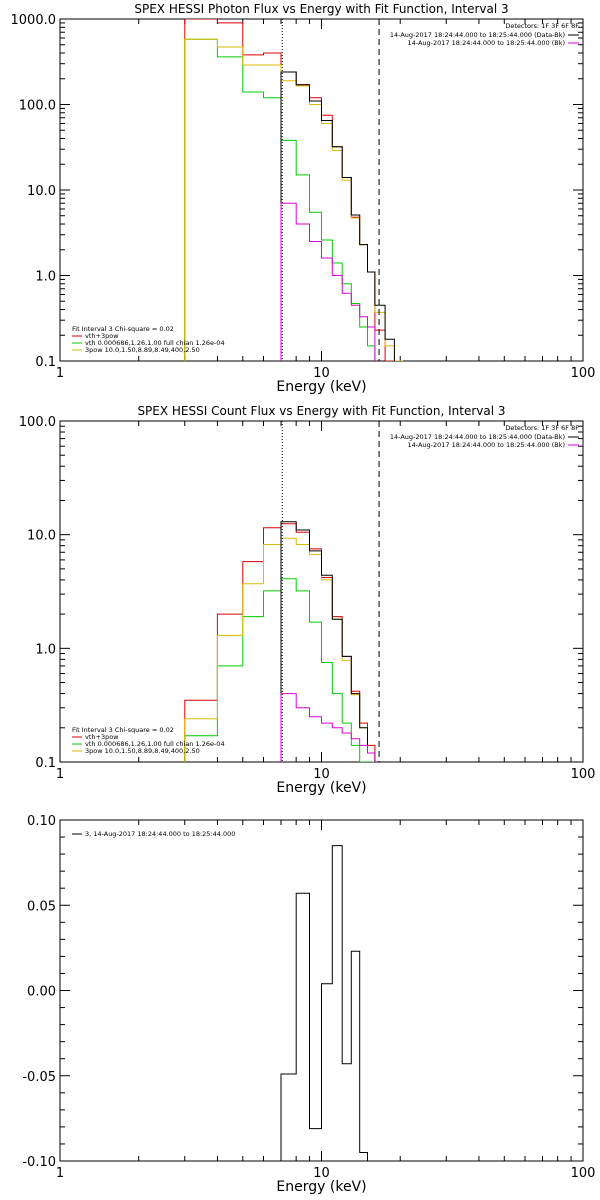 This screenshot has width=600, height=1200. Describe the element at coordinates (41, 992) in the screenshot. I see `y-tick-label: 0.00` at that location.